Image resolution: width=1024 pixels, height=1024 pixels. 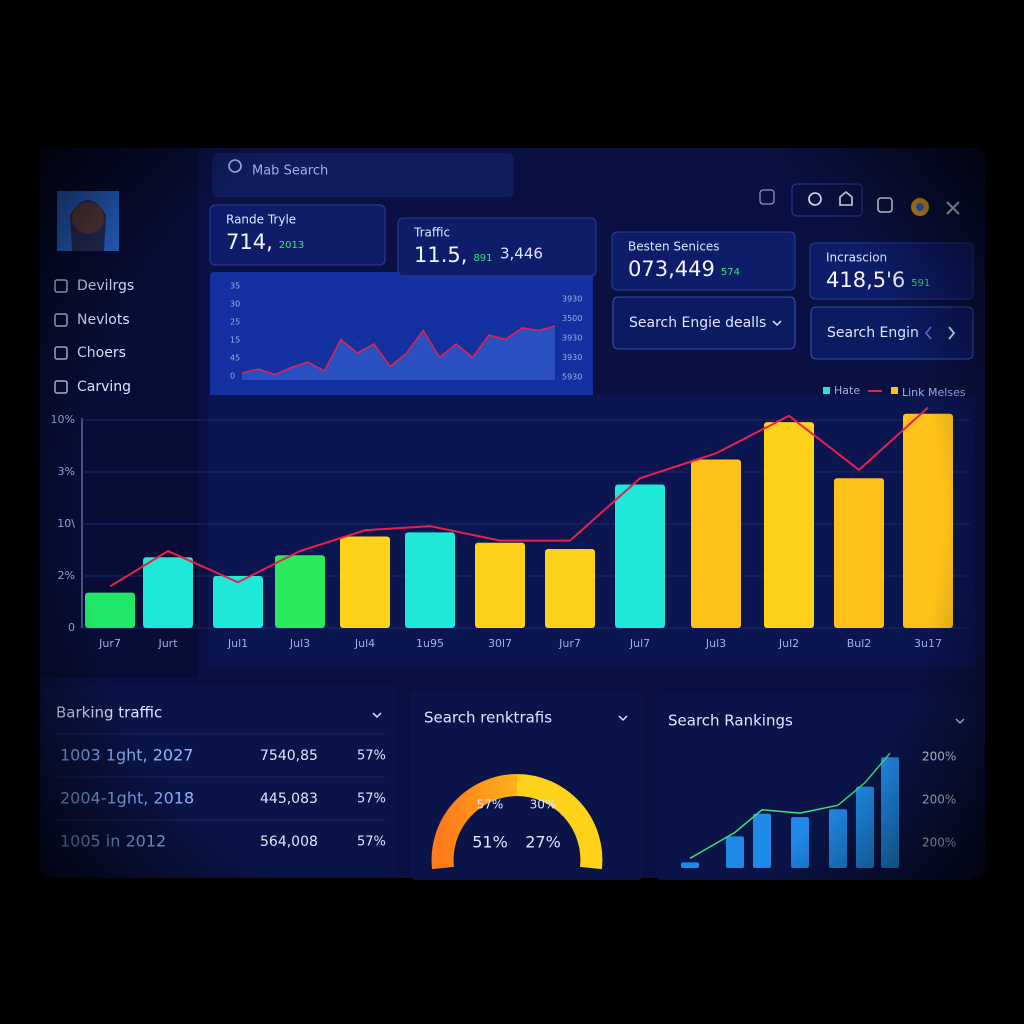 What do you see at coordinates (88, 225) in the screenshot?
I see `avatar-hair` at bounding box center [88, 225].